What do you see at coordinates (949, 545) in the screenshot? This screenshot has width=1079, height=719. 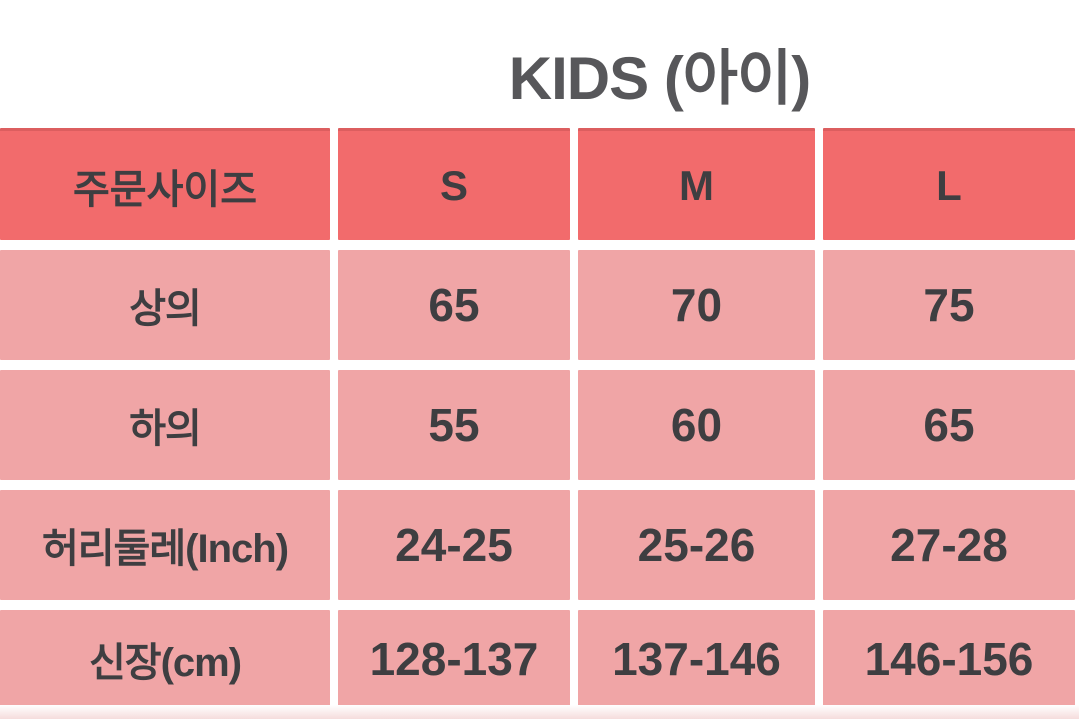 I see `value-cell-waist-l: 27-28` at bounding box center [949, 545].